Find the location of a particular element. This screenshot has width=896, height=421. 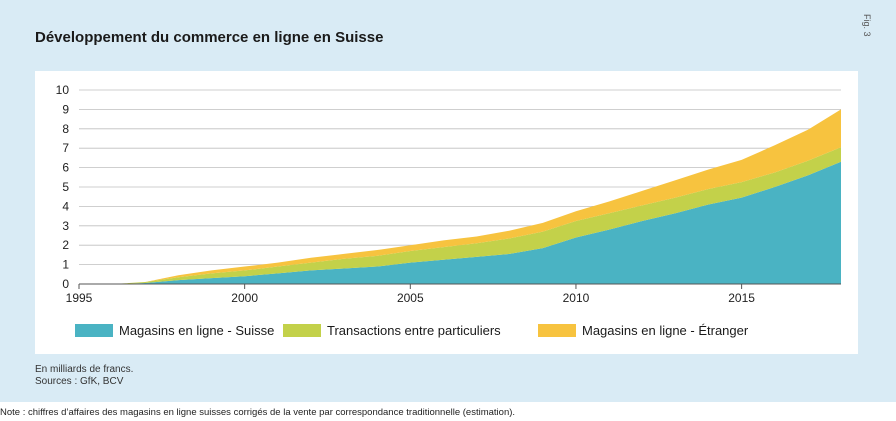

y-tick-label: 3 is located at coordinates (65, 226).